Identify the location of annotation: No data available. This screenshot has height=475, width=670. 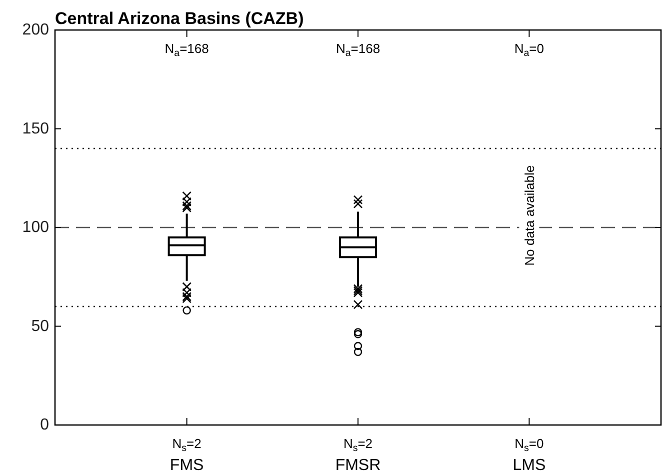
(529, 215).